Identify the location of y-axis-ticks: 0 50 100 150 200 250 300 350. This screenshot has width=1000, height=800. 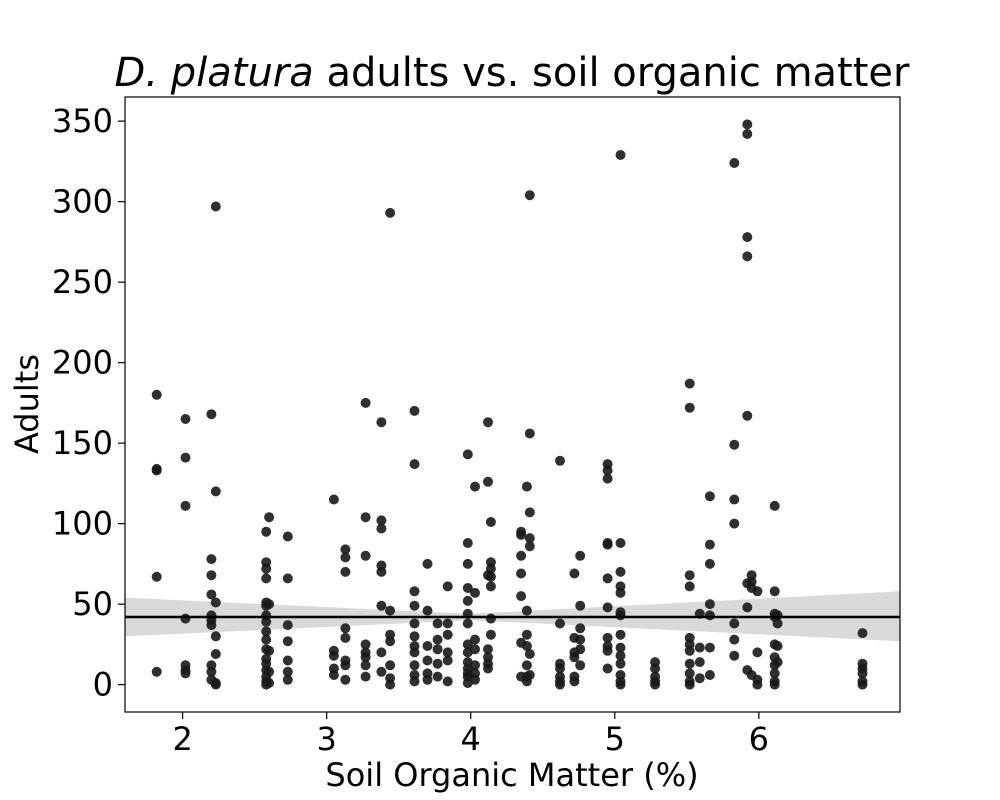
(88, 403).